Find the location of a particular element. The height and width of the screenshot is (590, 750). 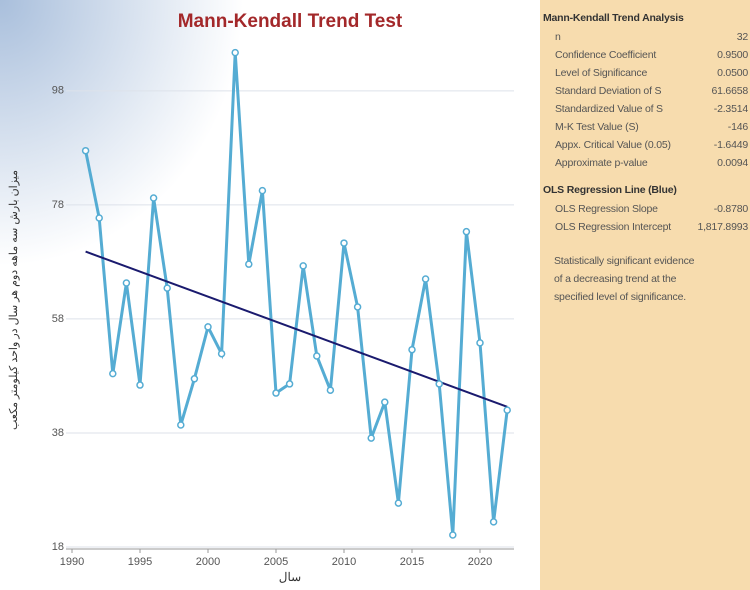

x-tick-label: 1990 is located at coordinates (72, 562).